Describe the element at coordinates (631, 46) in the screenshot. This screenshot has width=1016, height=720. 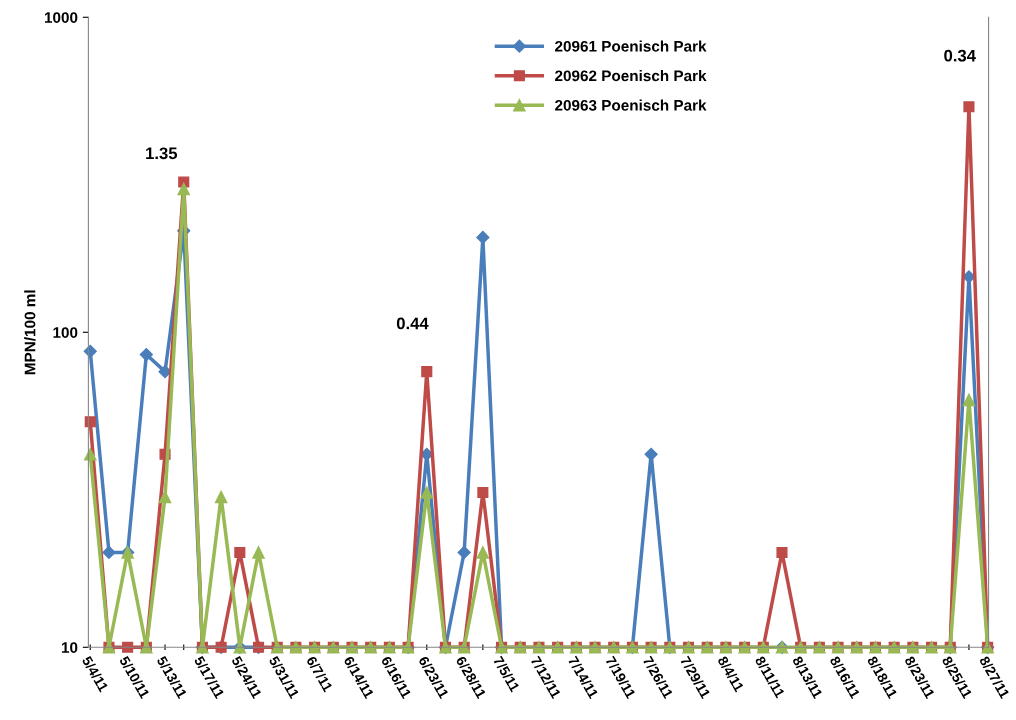
I see `legend-label: 20961 Poenisch Park` at that location.